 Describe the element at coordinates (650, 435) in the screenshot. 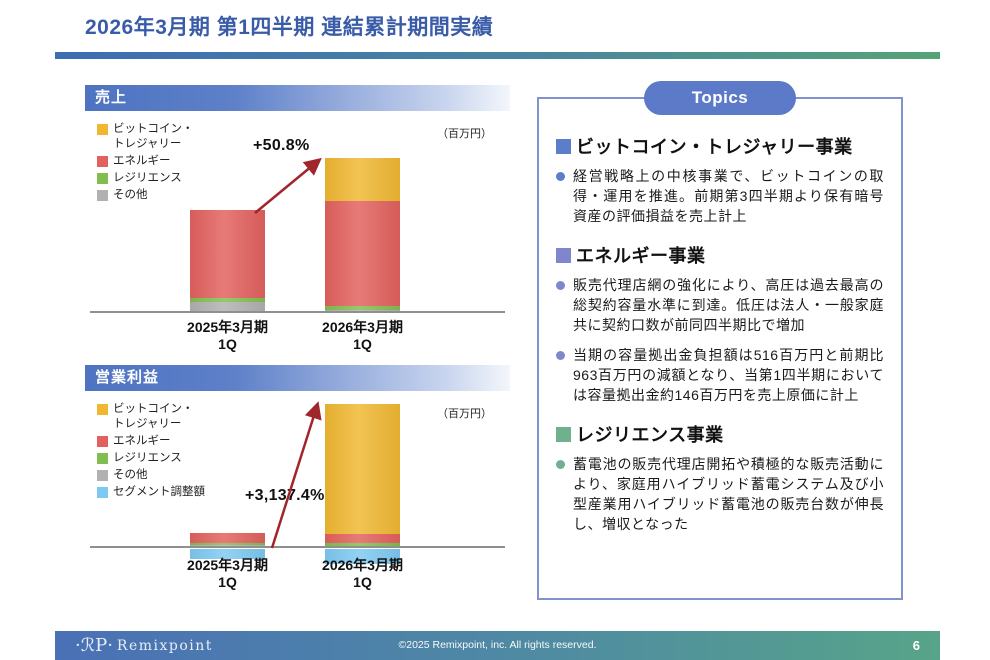

I see `topic-heading-text: レジリエンス事業` at that location.